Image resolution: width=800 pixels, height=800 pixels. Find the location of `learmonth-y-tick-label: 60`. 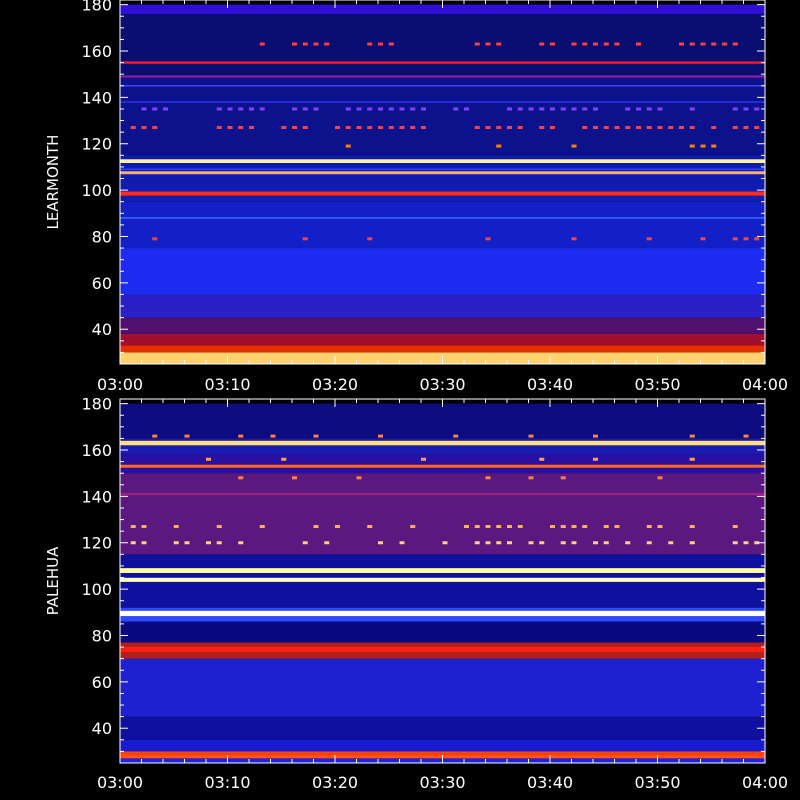

learmonth-y-tick-label: 60 is located at coordinates (102, 283).